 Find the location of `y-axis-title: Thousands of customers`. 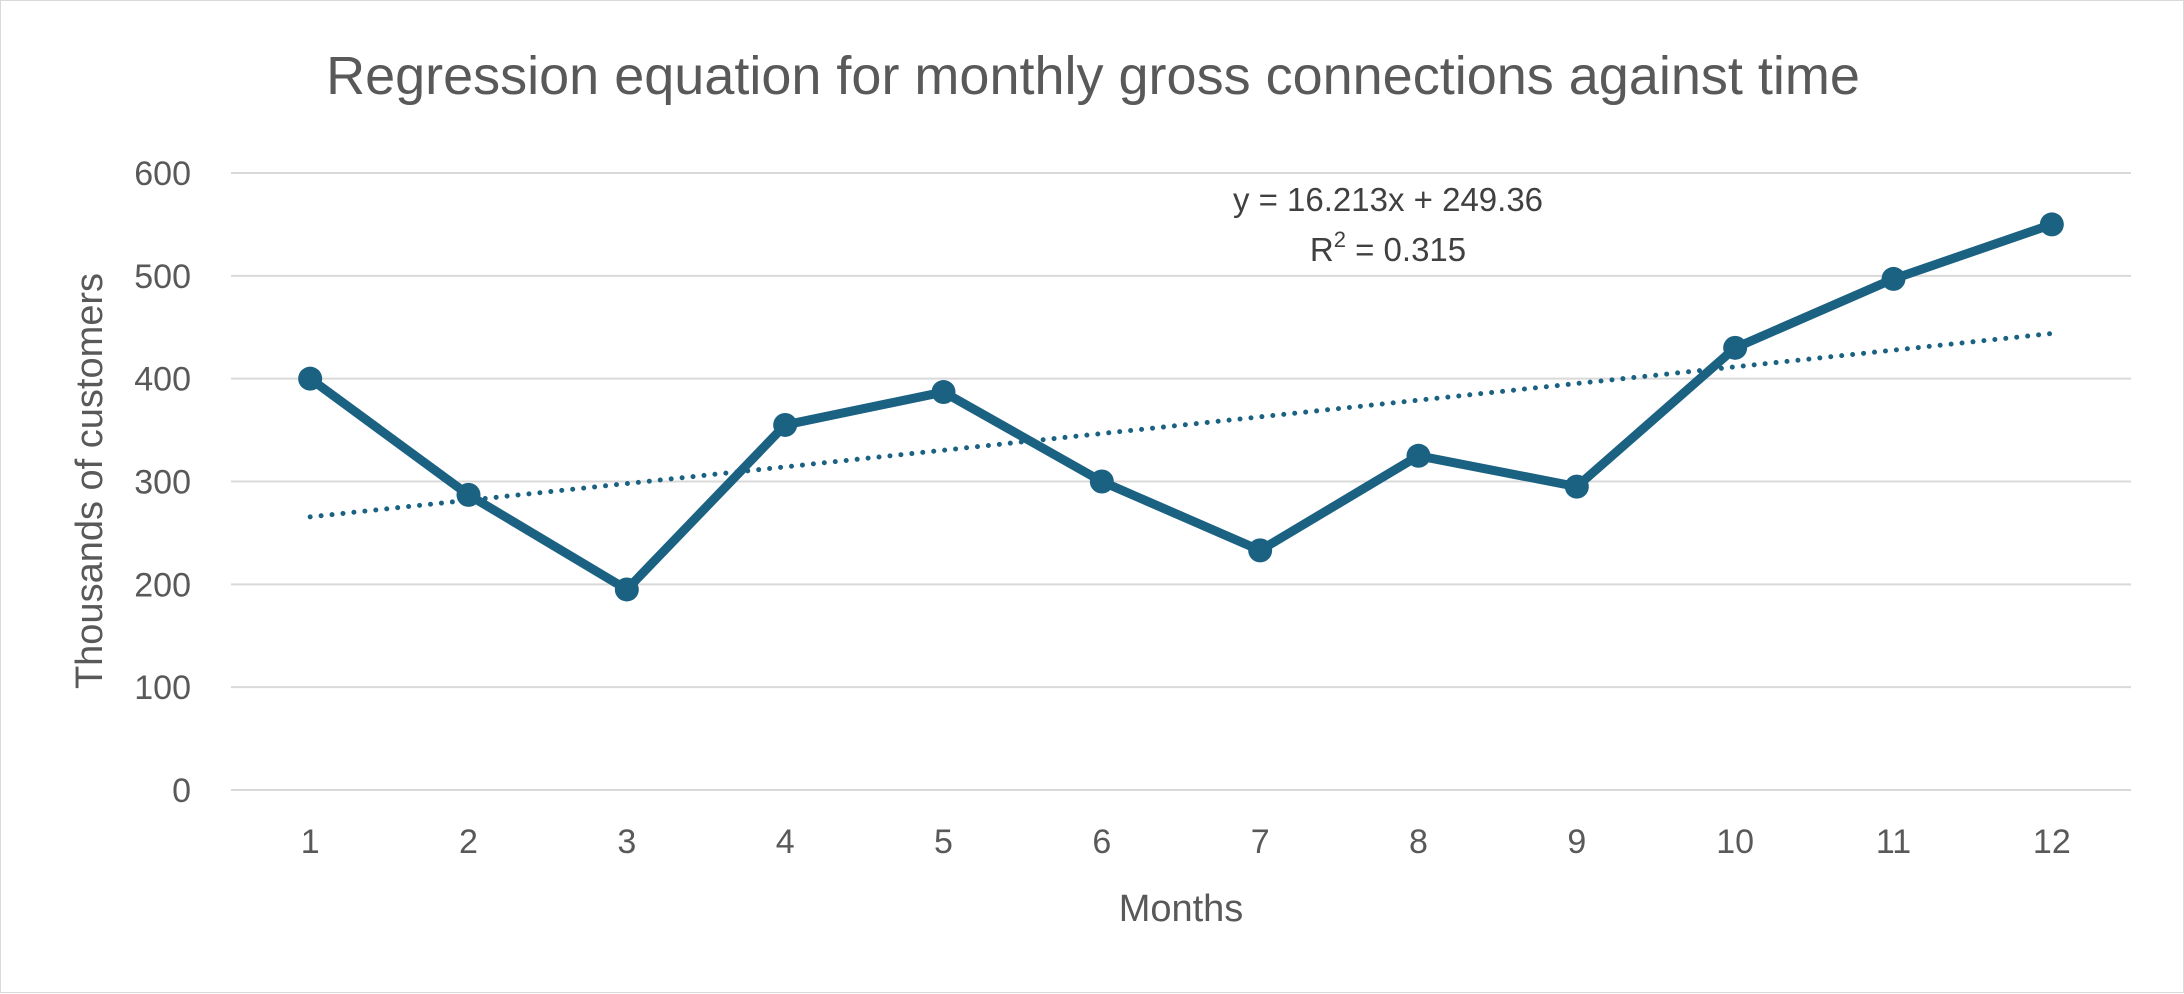

y-axis-title: Thousands of customers is located at coordinates (90, 481).